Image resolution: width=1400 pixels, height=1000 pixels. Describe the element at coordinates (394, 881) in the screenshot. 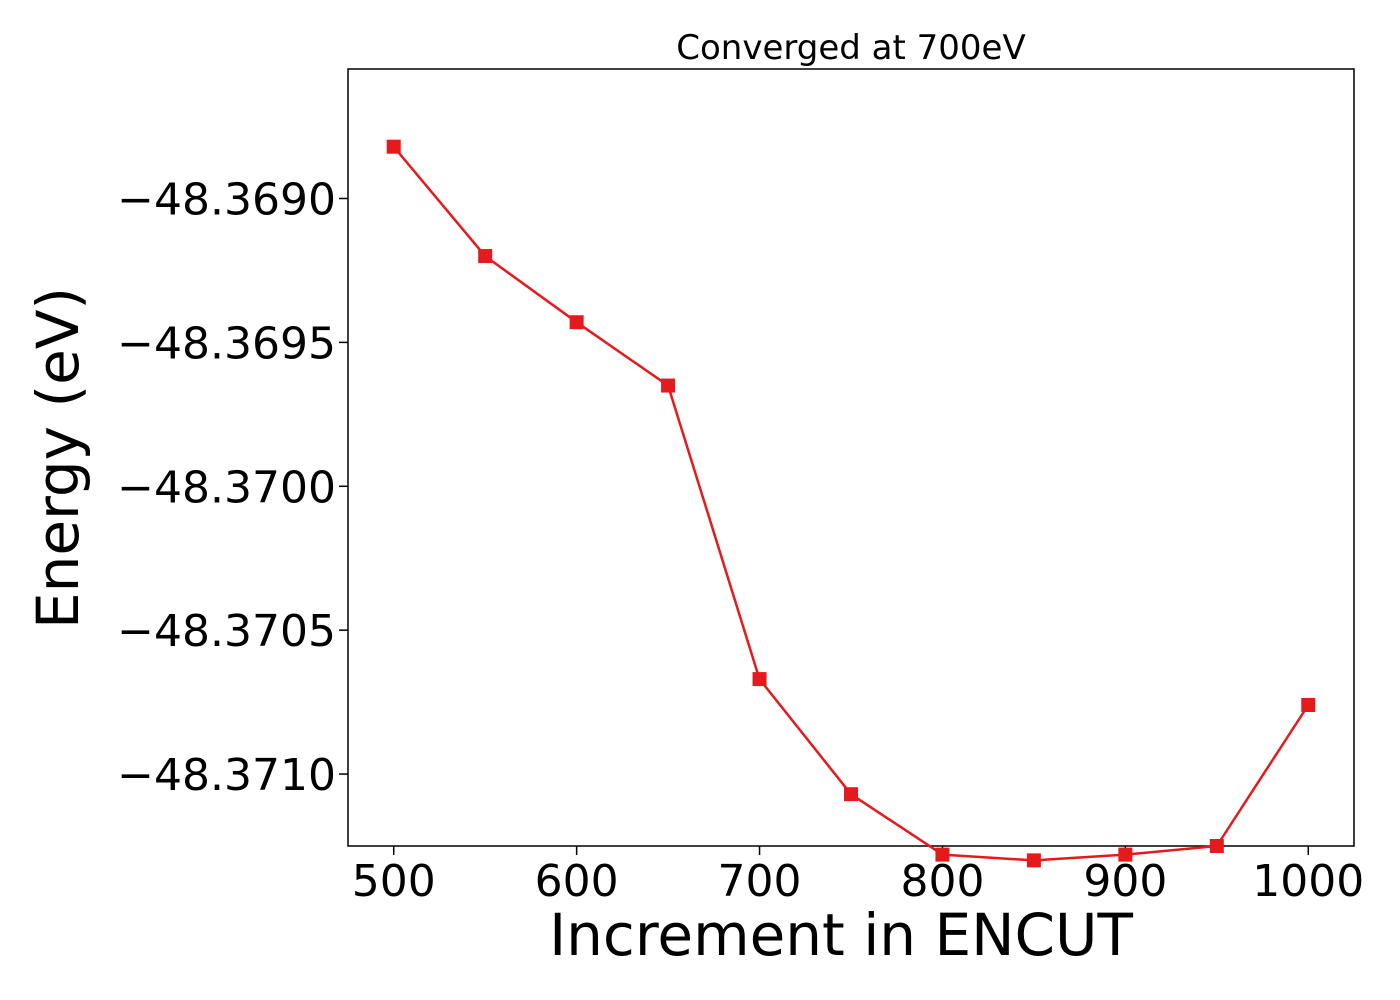

I see `x-tick-label: 500` at that location.